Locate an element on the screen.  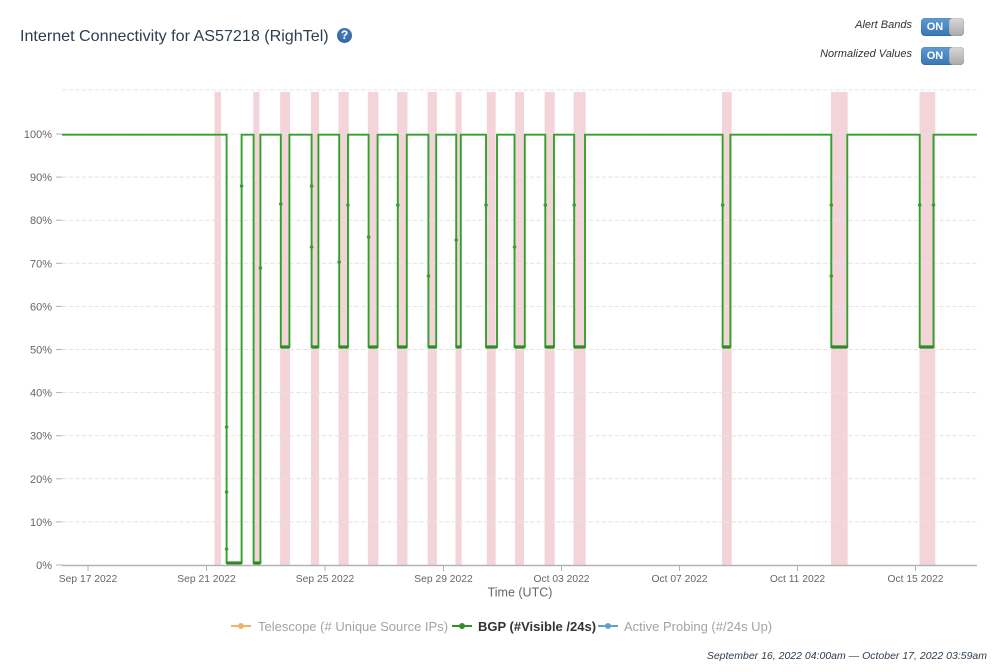
svg-text: 20% is located at coordinates (41, 480).